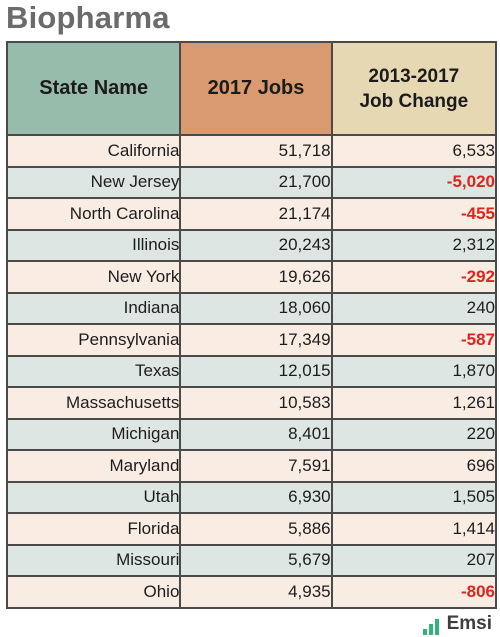  I want to click on bar-chart-icon, so click(430, 627).